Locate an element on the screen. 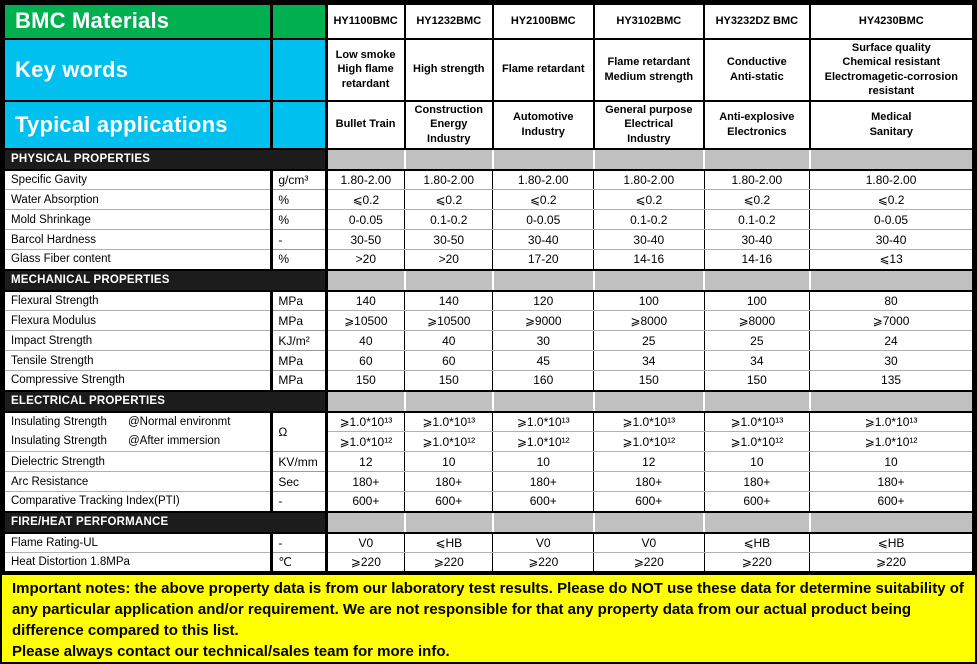 The height and width of the screenshot is (664, 977). property-label-text: Mold Shrinkage is located at coordinates (51, 219).